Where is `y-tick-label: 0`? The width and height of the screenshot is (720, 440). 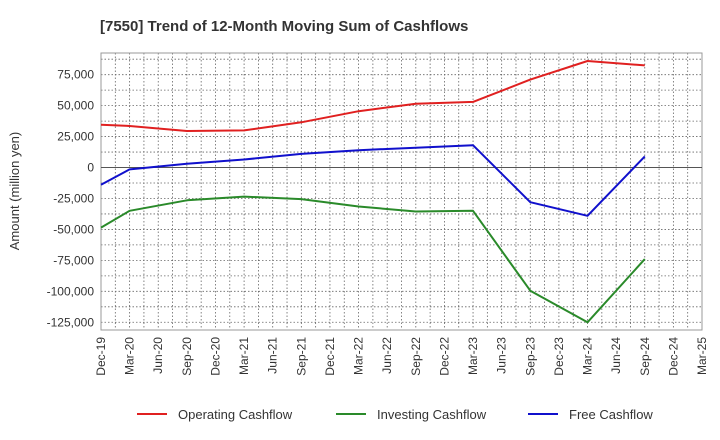 y-tick-label: 0 is located at coordinates (90, 168).